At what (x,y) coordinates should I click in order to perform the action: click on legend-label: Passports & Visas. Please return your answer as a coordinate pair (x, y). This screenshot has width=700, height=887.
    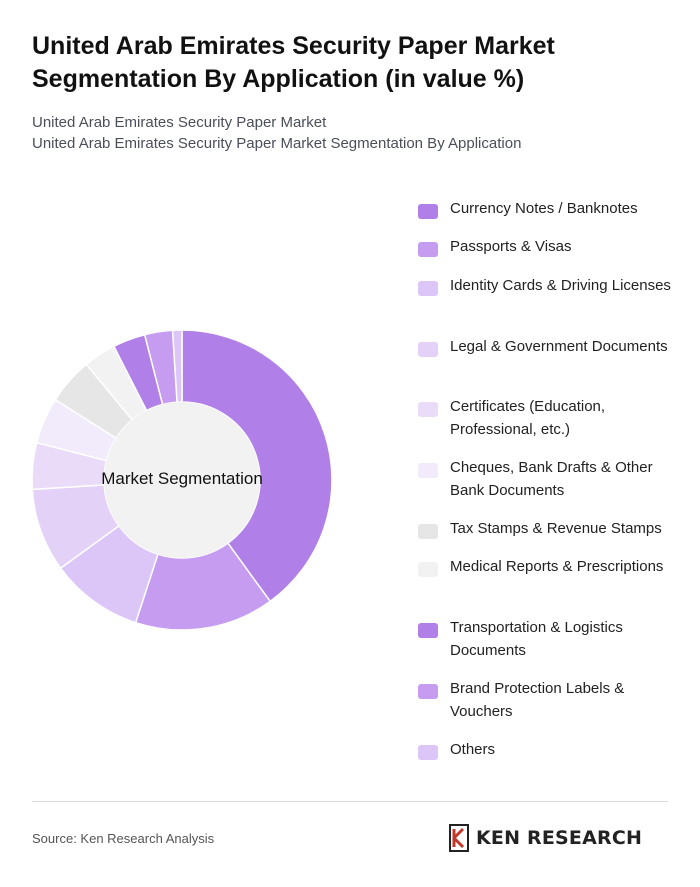
    Looking at the image, I should click on (511, 246).